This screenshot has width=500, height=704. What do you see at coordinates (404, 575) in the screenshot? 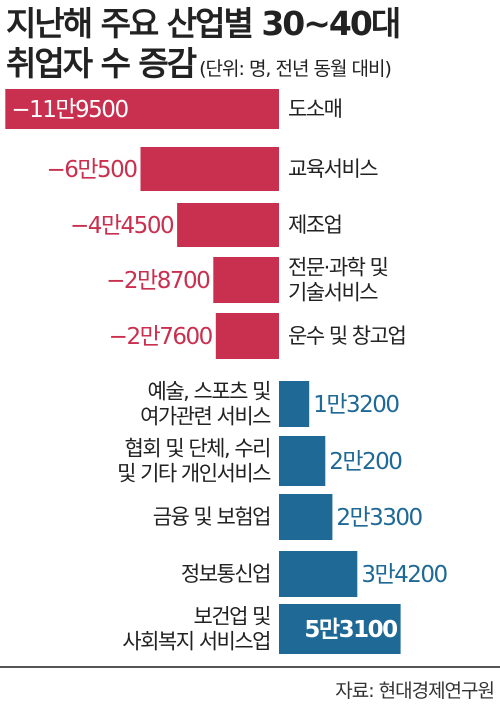
I see `value-label: 3만4200` at bounding box center [404, 575].